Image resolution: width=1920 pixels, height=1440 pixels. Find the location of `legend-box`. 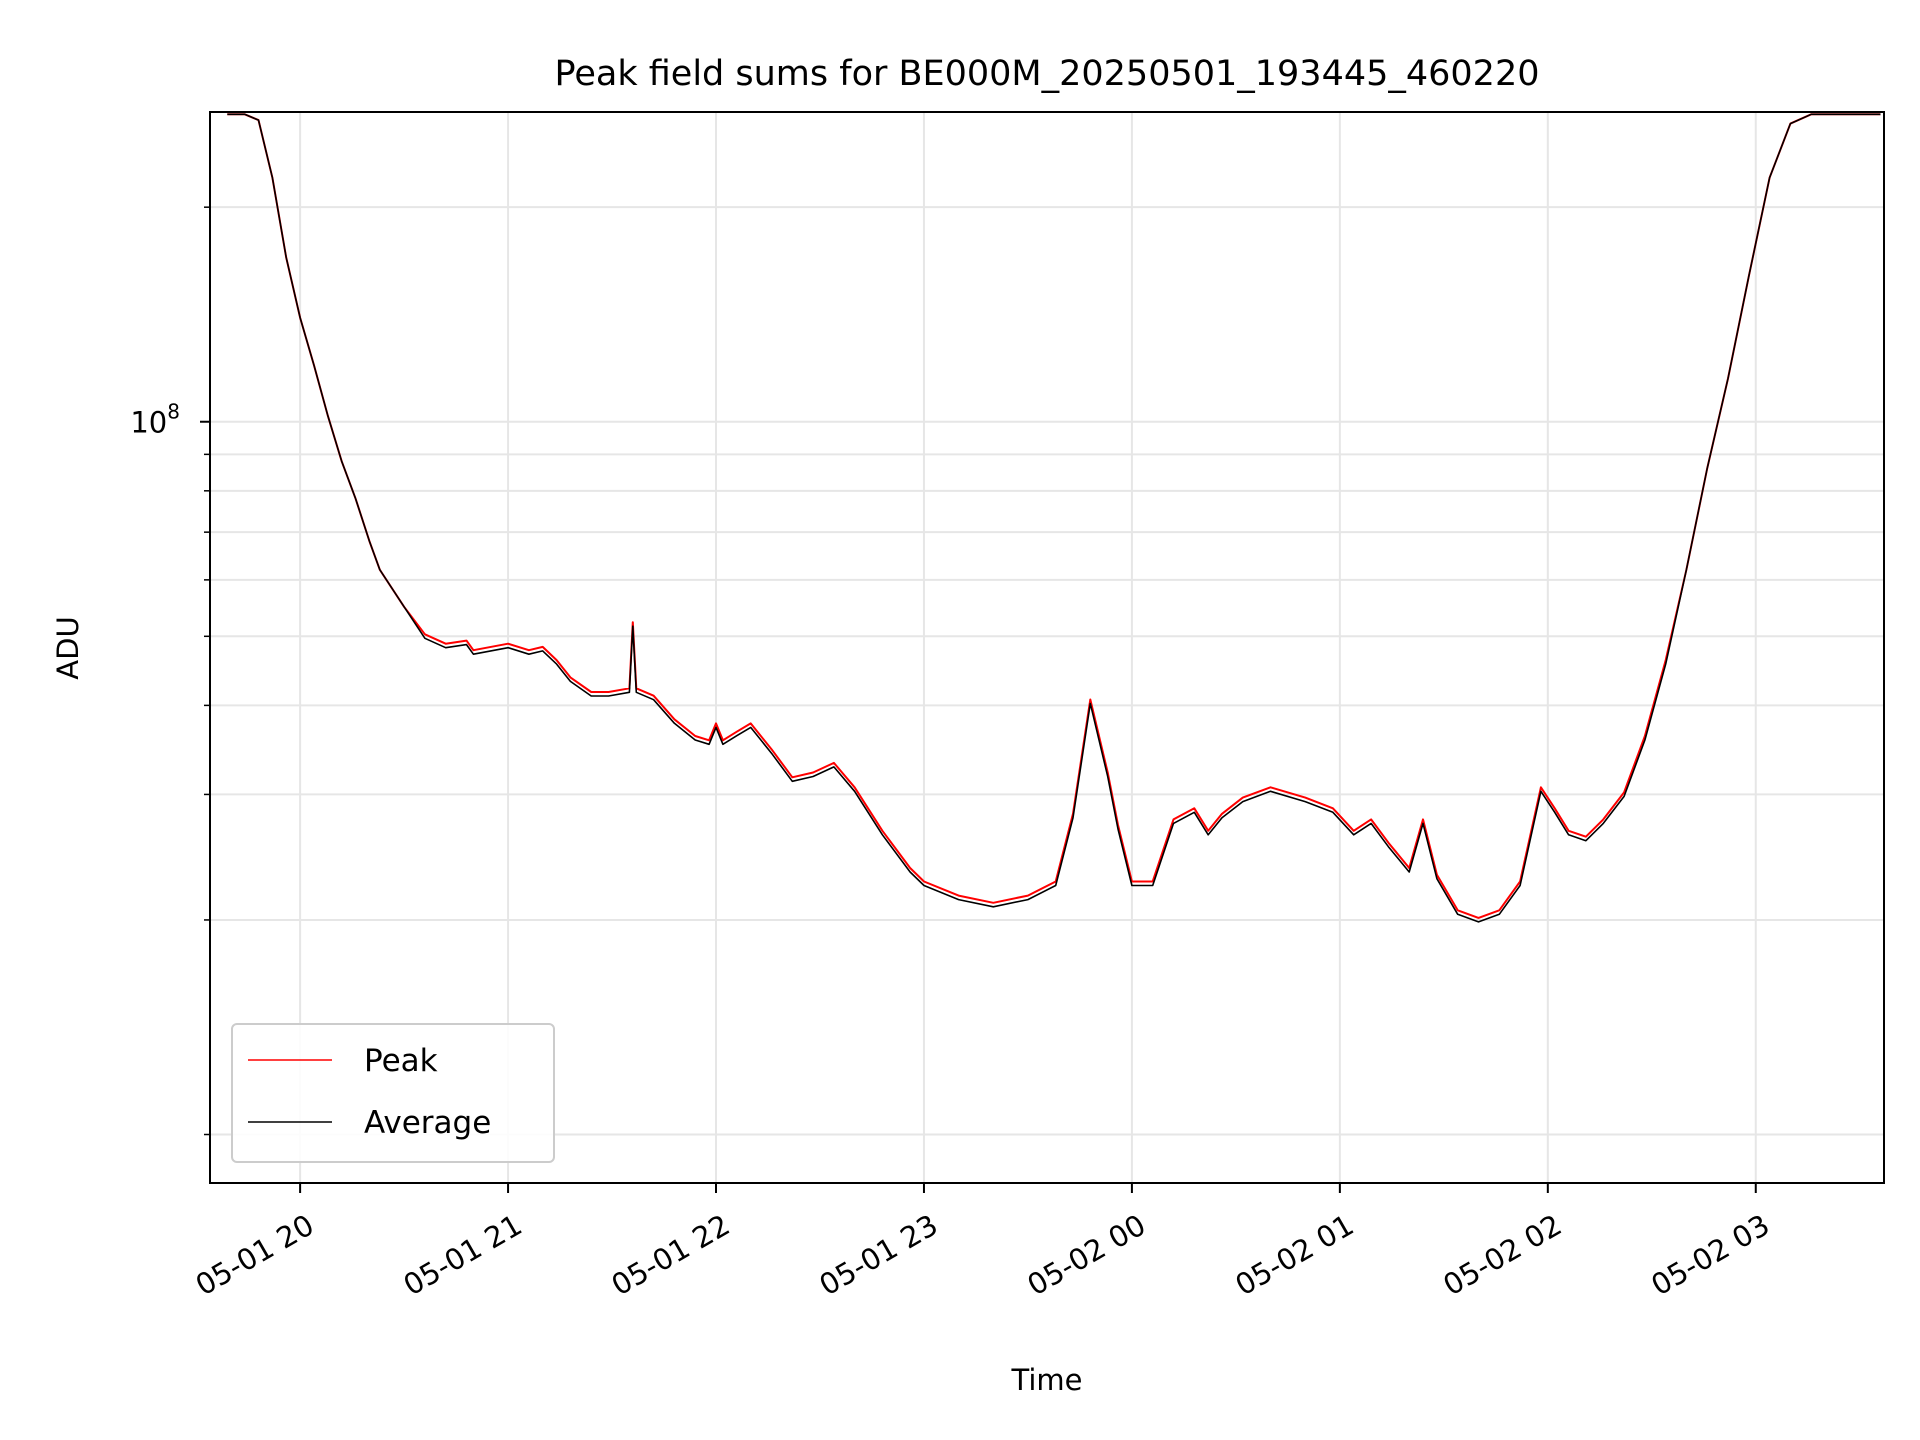

legend-box is located at coordinates (393, 1093).